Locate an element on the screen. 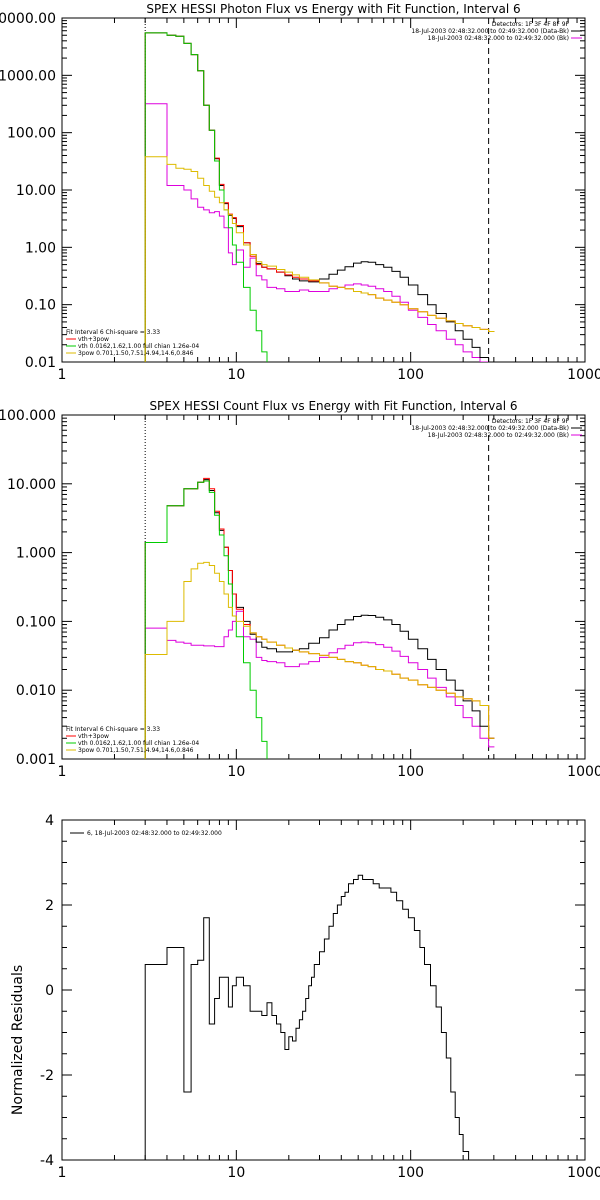 Image resolution: width=600 pixels, height=1200 pixels. y-tick-label: 10.000 is located at coordinates (31, 485).